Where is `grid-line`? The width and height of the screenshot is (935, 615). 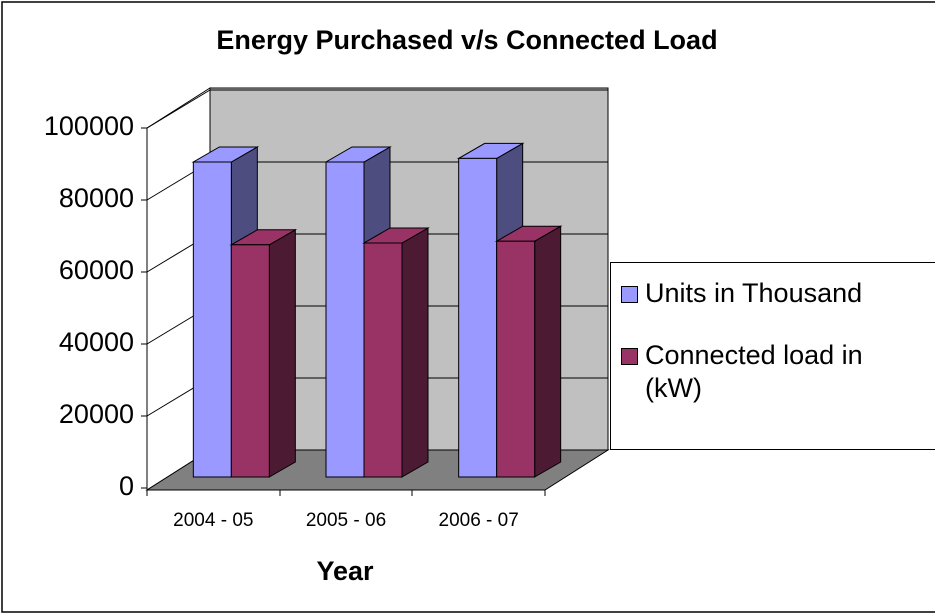
grid-line is located at coordinates (178, 109).